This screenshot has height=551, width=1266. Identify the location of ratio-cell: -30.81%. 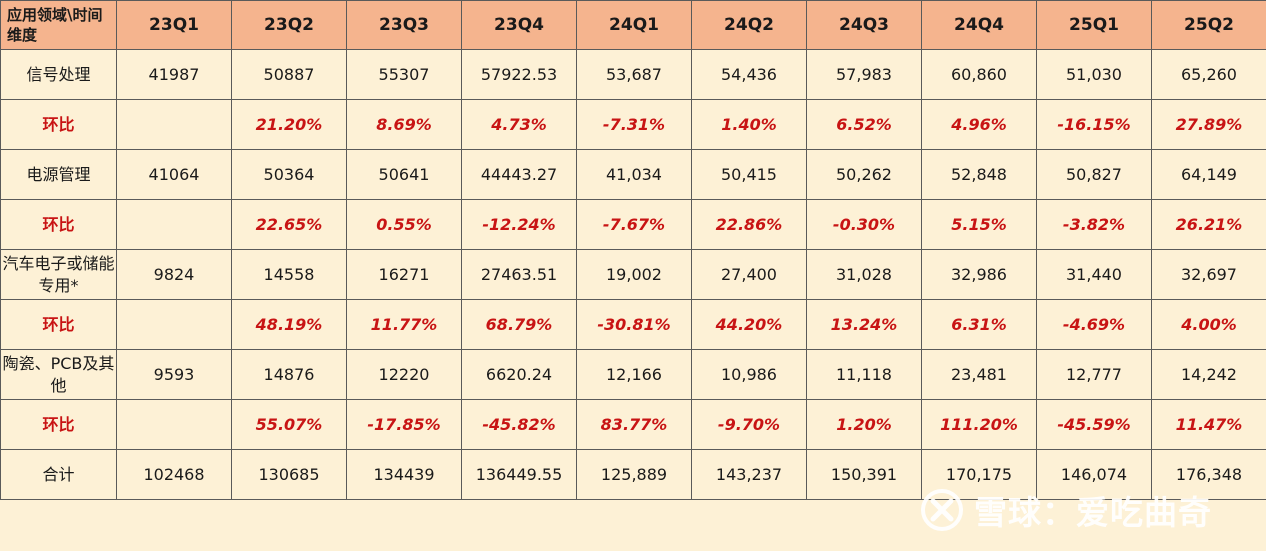
(634, 324).